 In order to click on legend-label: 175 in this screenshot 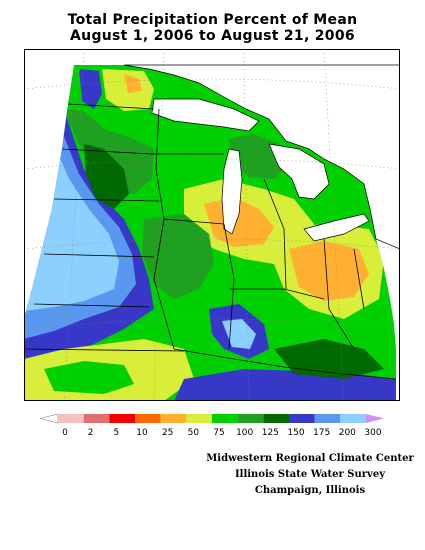, I will do `click(321, 433)`.